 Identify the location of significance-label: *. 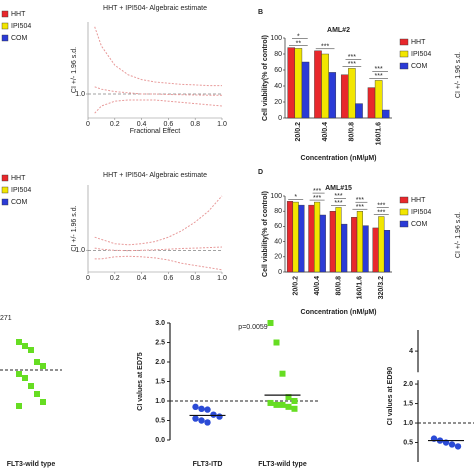
(298, 36).